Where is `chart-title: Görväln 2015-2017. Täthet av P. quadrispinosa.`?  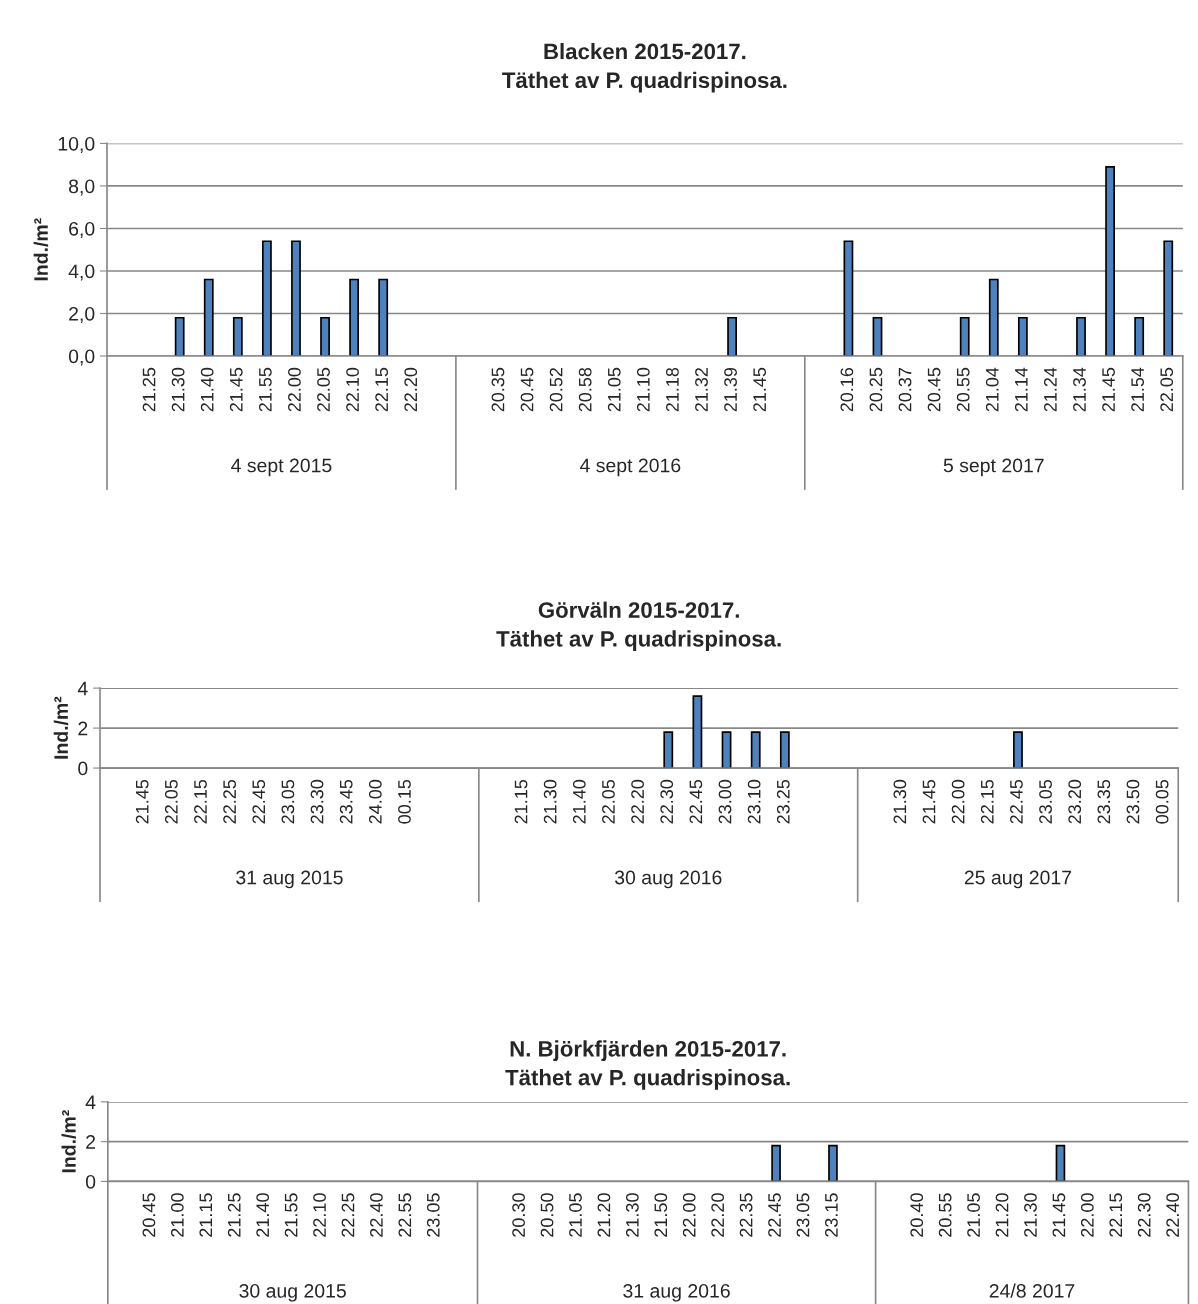 chart-title: Görväln 2015-2017. Täthet av P. quadrispinosa. is located at coordinates (638, 626).